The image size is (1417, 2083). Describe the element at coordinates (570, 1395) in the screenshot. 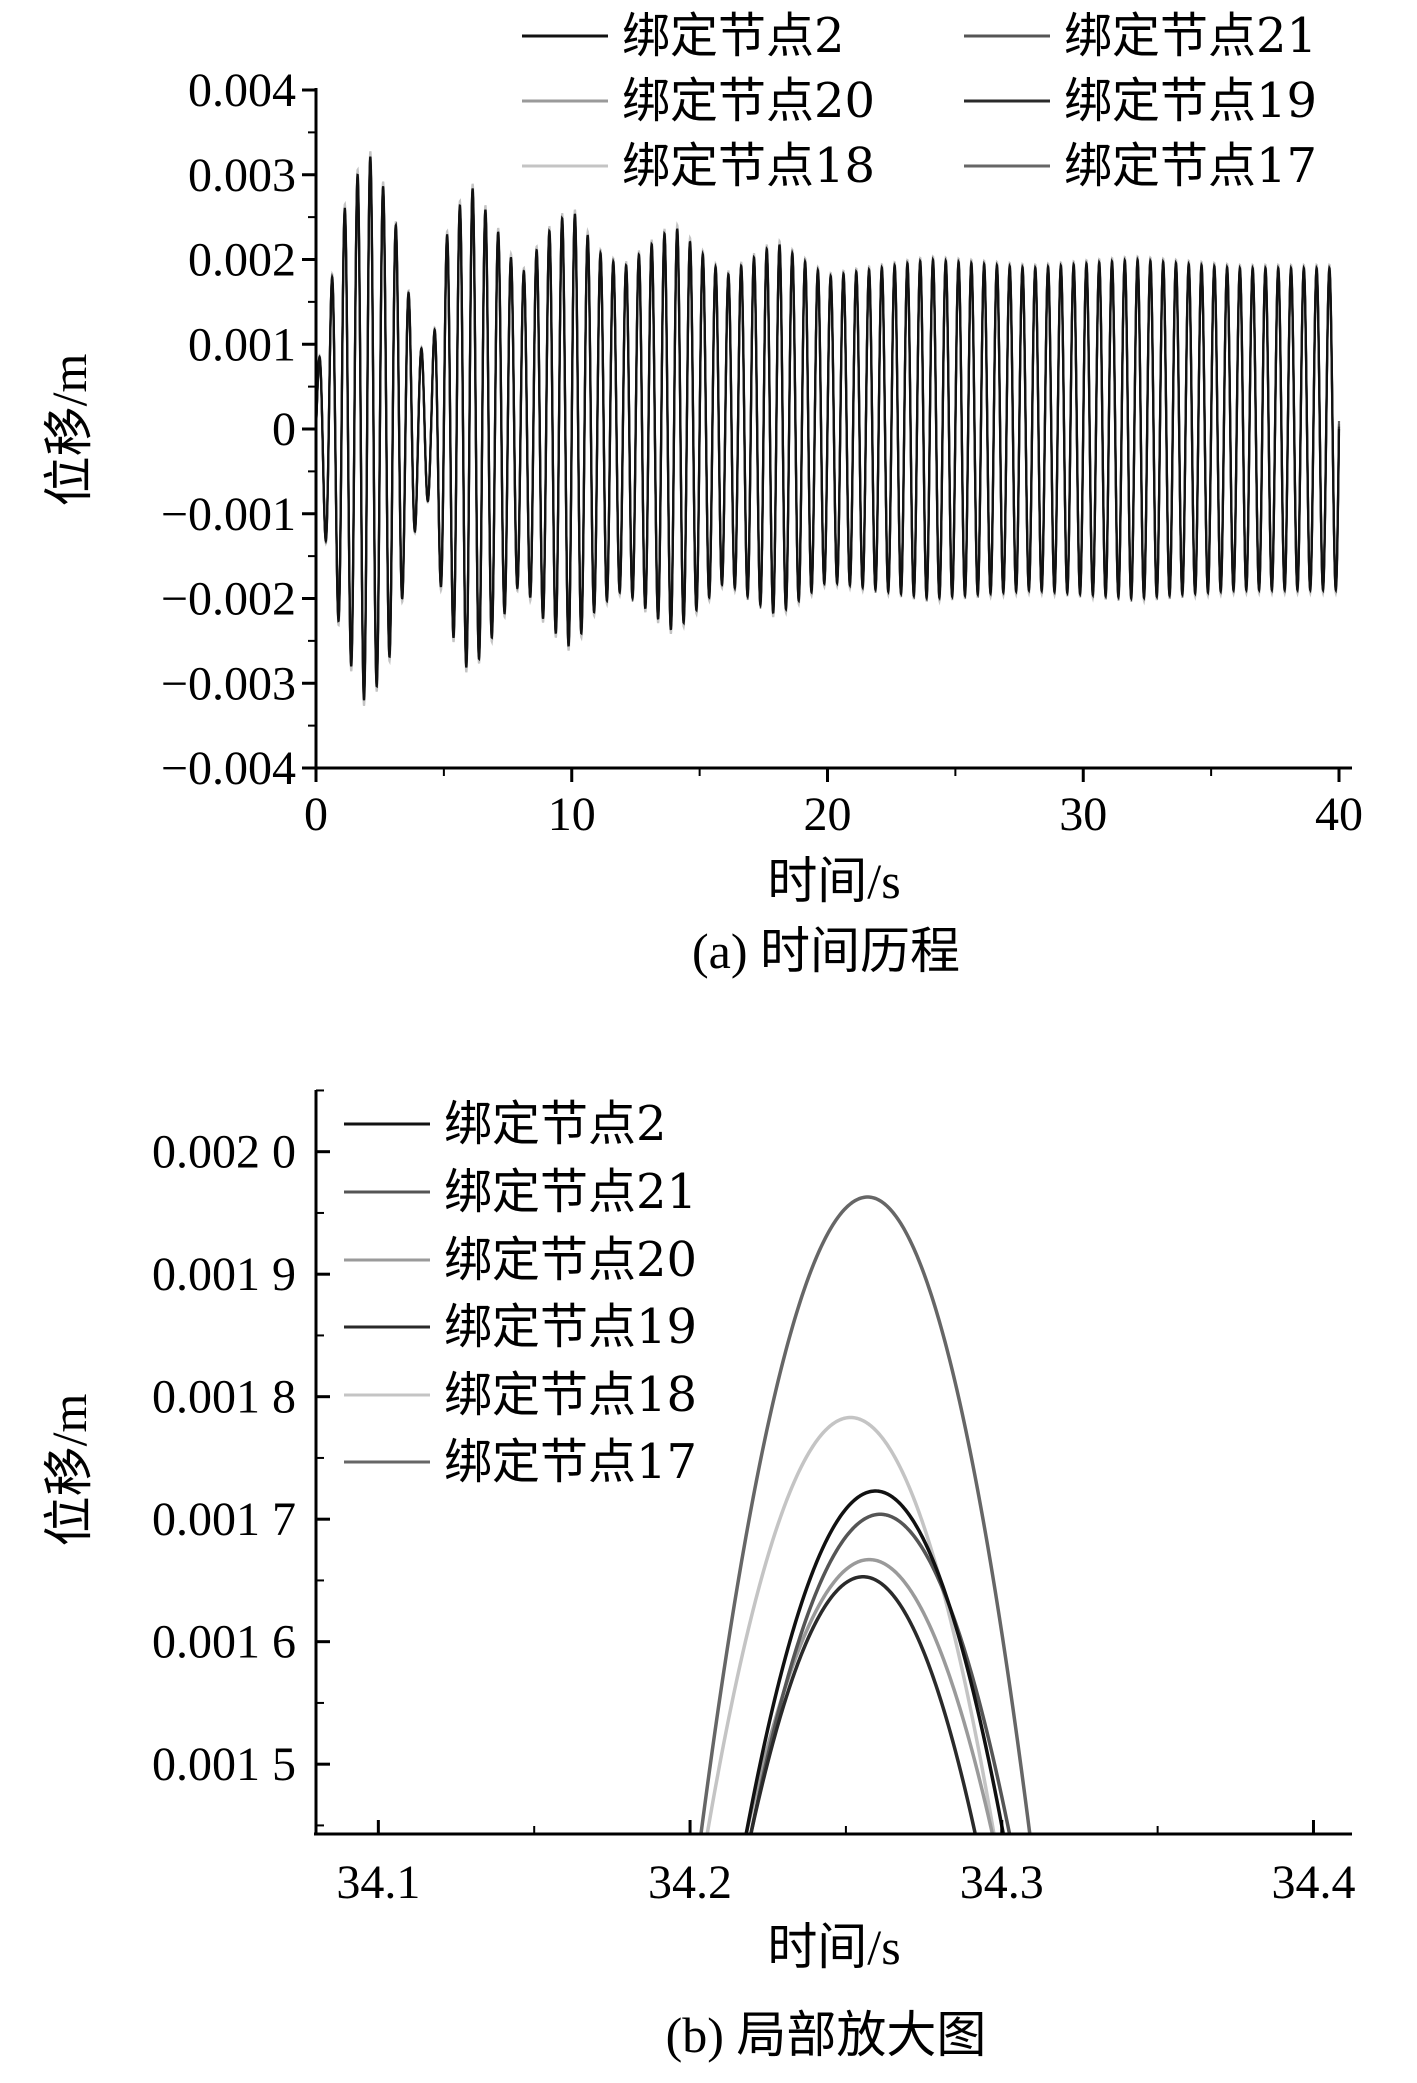

I see `legend-b-label-4: 绑定节点18` at that location.